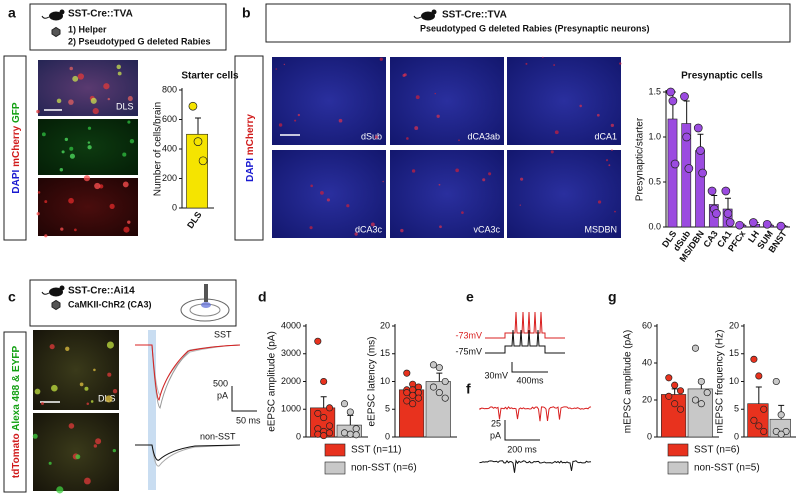 This screenshot has width=800, height=500. What do you see at coordinates (385, 353) in the screenshot?
I see `y-tick-label: 15` at bounding box center [385, 353].